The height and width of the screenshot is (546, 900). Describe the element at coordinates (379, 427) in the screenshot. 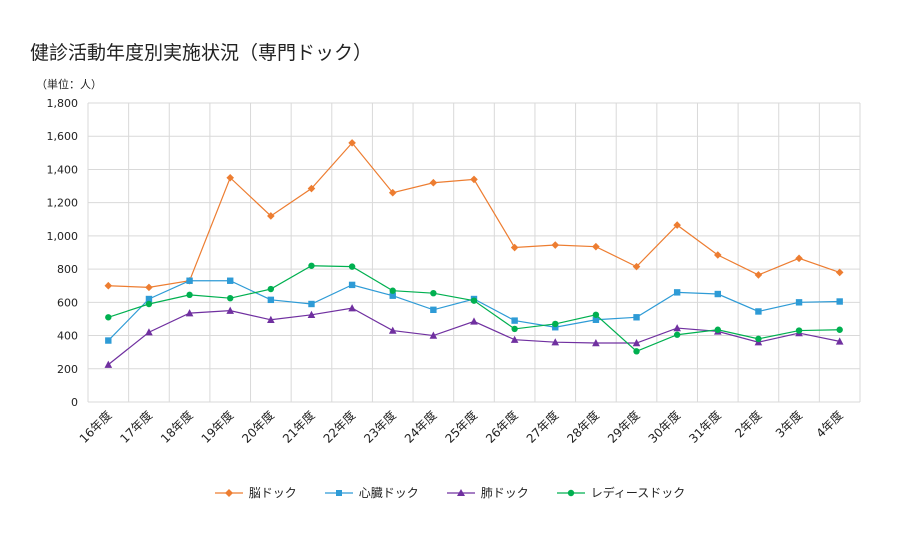

I see `x-tick-label: 23年度` at that location.